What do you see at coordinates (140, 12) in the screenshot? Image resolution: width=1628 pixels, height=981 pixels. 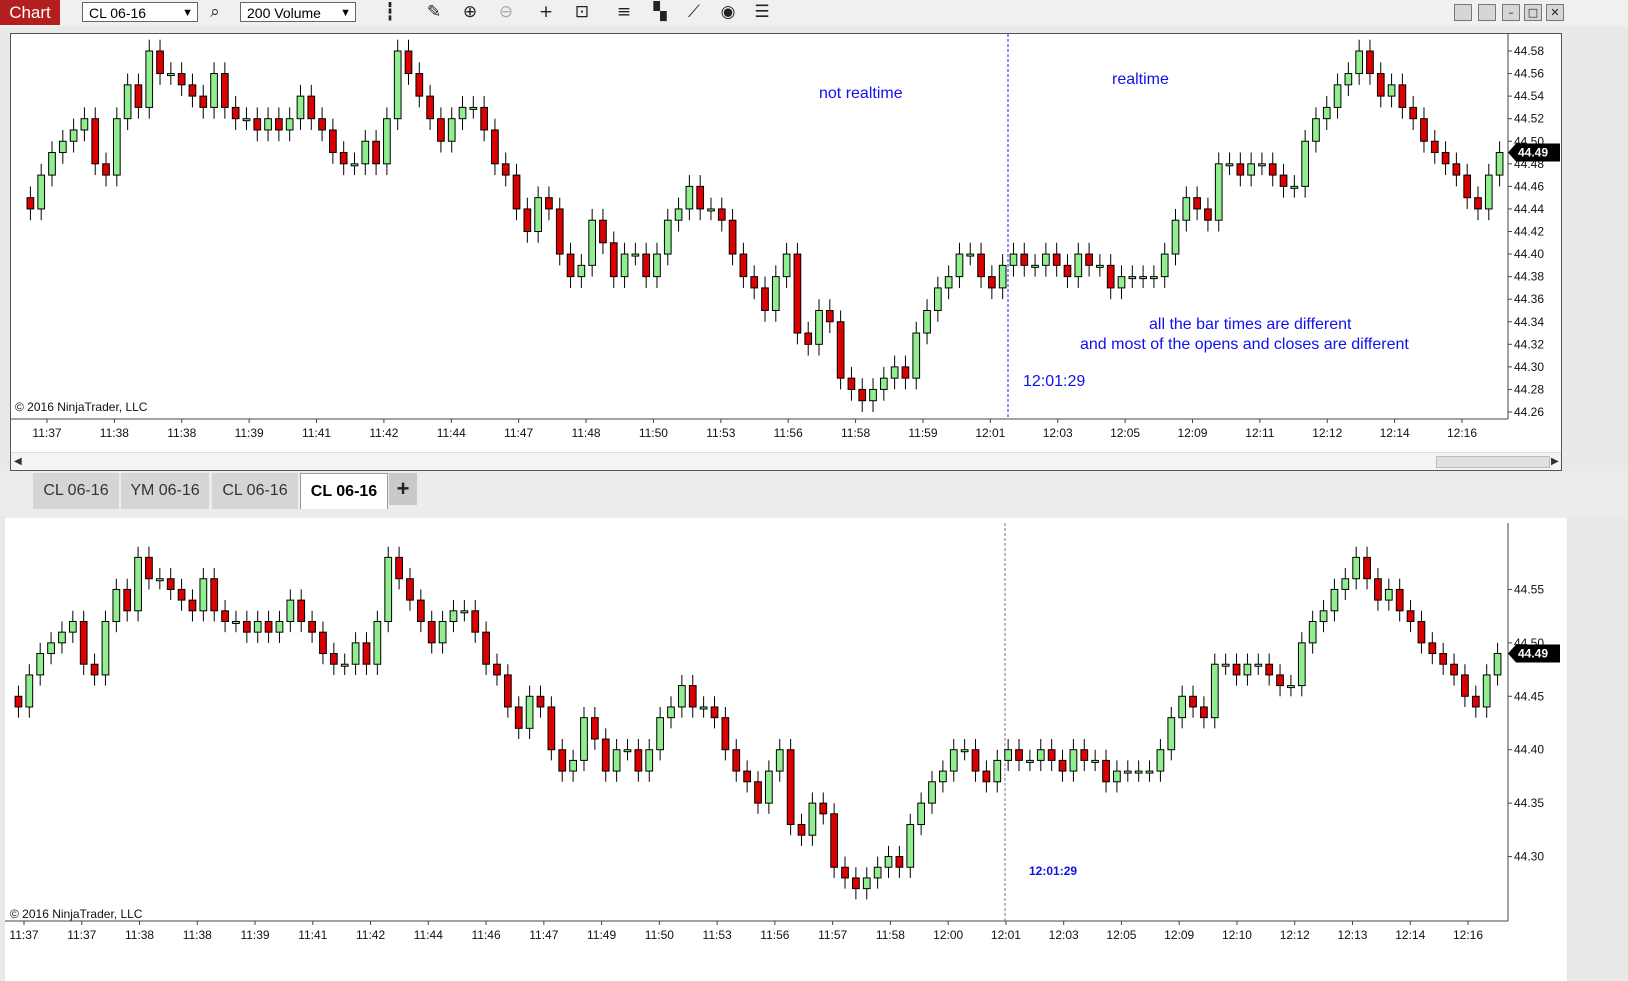 I see `instrument-selector: CL 06-16 ▼` at bounding box center [140, 12].